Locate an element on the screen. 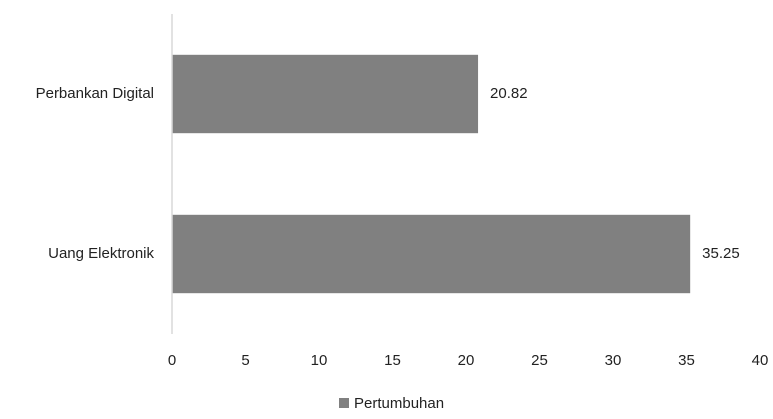 Image resolution: width=773 pixels, height=419 pixels. x-tick-label: 0 is located at coordinates (172, 360).